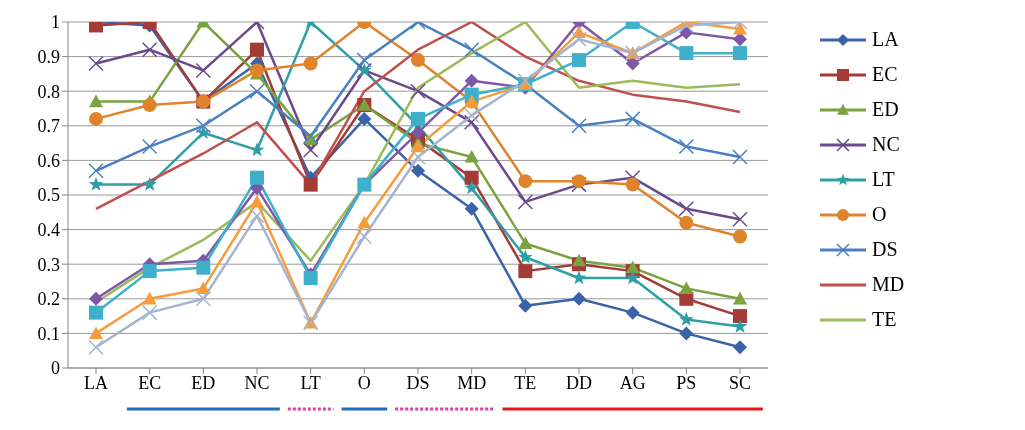 This screenshot has width=1025, height=430. Describe the element at coordinates (150, 382) in the screenshot. I see `x-tick-label: EC` at that location.